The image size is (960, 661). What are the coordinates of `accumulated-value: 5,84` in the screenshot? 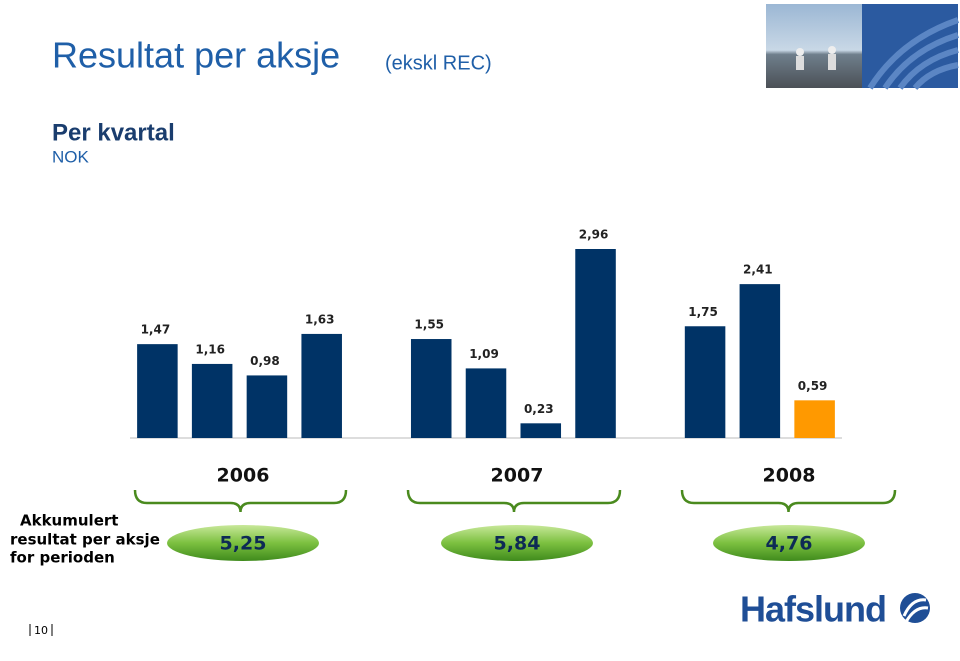 It's located at (517, 544).